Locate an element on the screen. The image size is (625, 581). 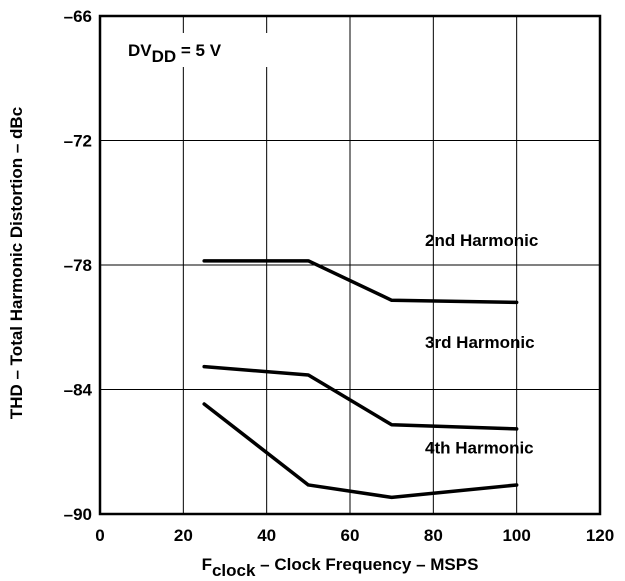
series-label: 3rd Harmonic is located at coordinates (480, 342).